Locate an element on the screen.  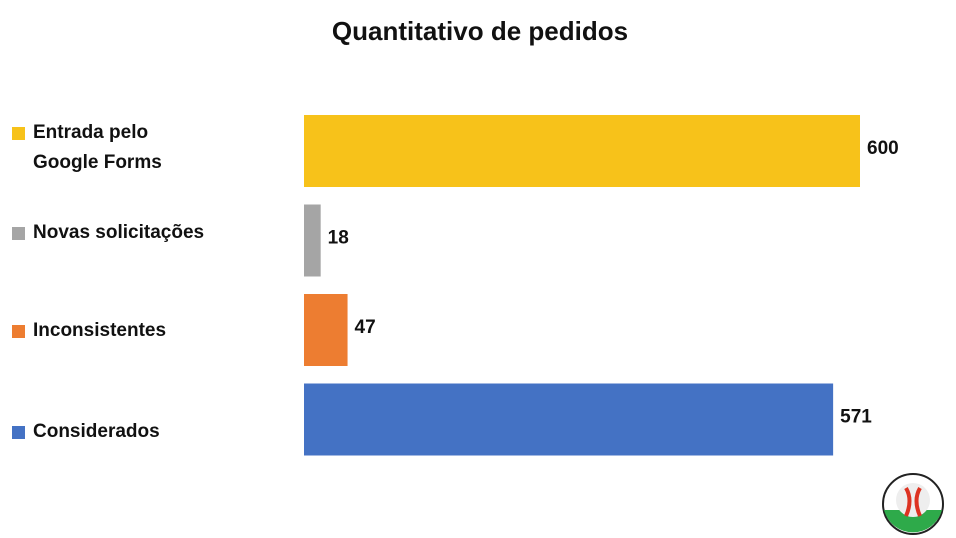
value-label: 47 is located at coordinates (365, 327).